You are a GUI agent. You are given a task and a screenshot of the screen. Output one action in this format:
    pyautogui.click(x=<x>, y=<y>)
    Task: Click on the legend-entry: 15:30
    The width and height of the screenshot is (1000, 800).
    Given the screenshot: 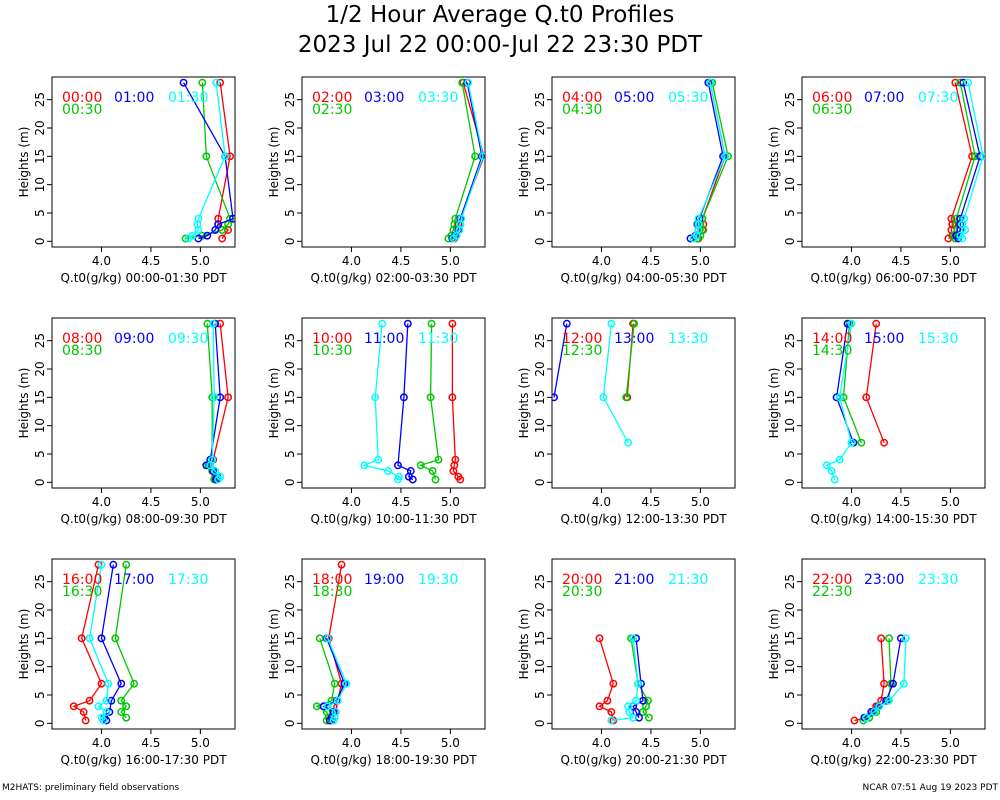 What is the action you would take?
    pyautogui.click(x=938, y=339)
    